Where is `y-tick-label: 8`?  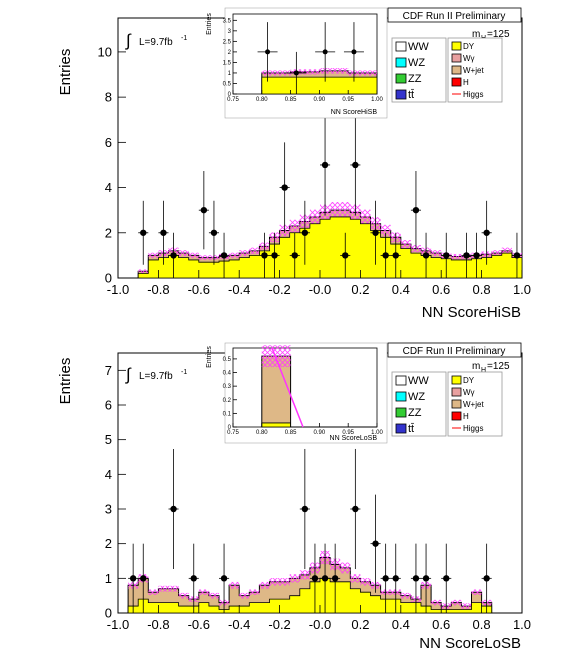
y-tick-label: 8 is located at coordinates (108, 97).